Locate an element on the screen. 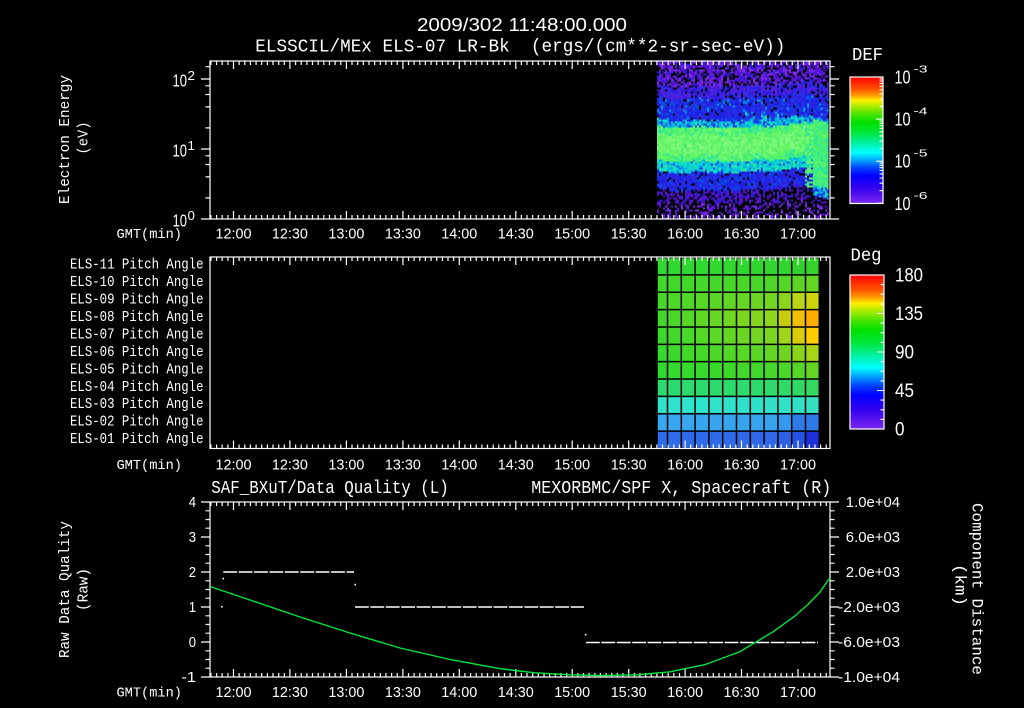 The height and width of the screenshot is (708, 1024). svg-text: -5 is located at coordinates (921, 154).